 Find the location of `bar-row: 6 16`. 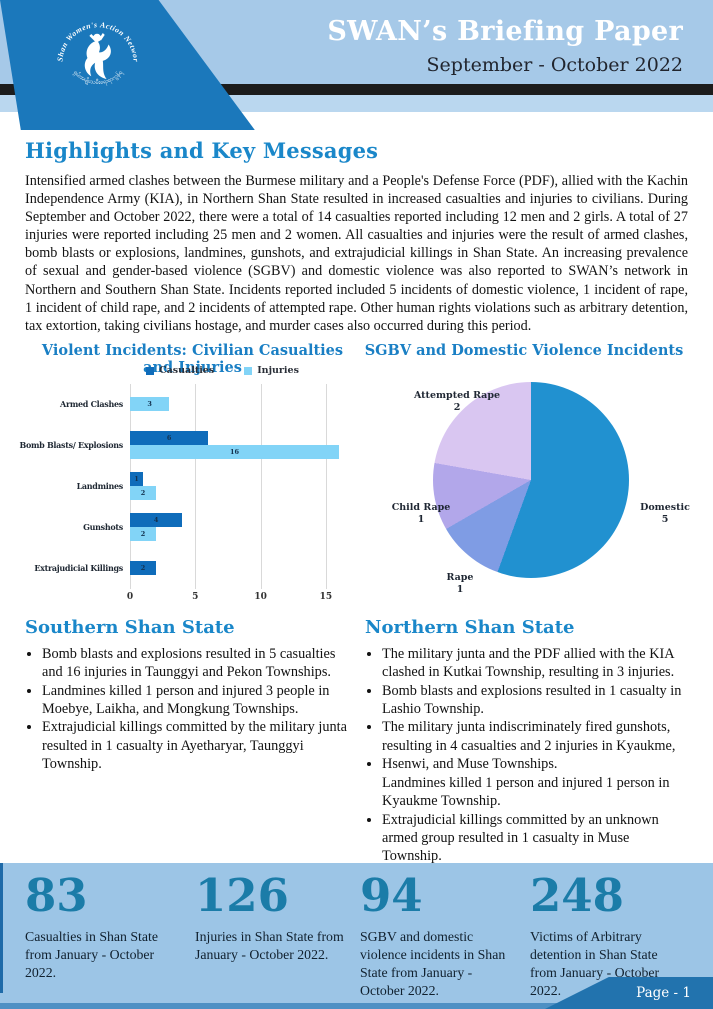

bar-row: 6 16 is located at coordinates (241, 445).